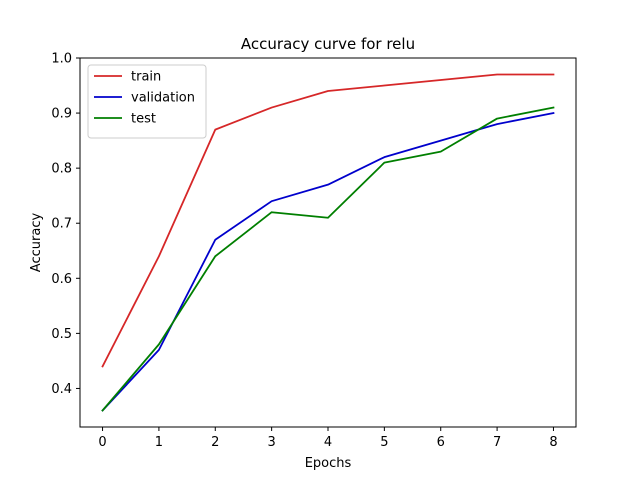  I want to click on x-axis-title: Epochs, so click(328, 463).